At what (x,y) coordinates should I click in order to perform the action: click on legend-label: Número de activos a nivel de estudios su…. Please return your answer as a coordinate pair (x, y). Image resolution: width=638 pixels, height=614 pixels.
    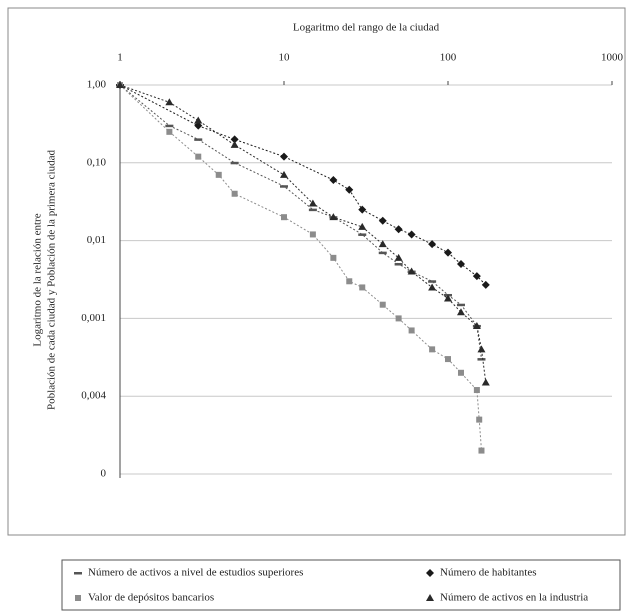
    Looking at the image, I should click on (195, 573).